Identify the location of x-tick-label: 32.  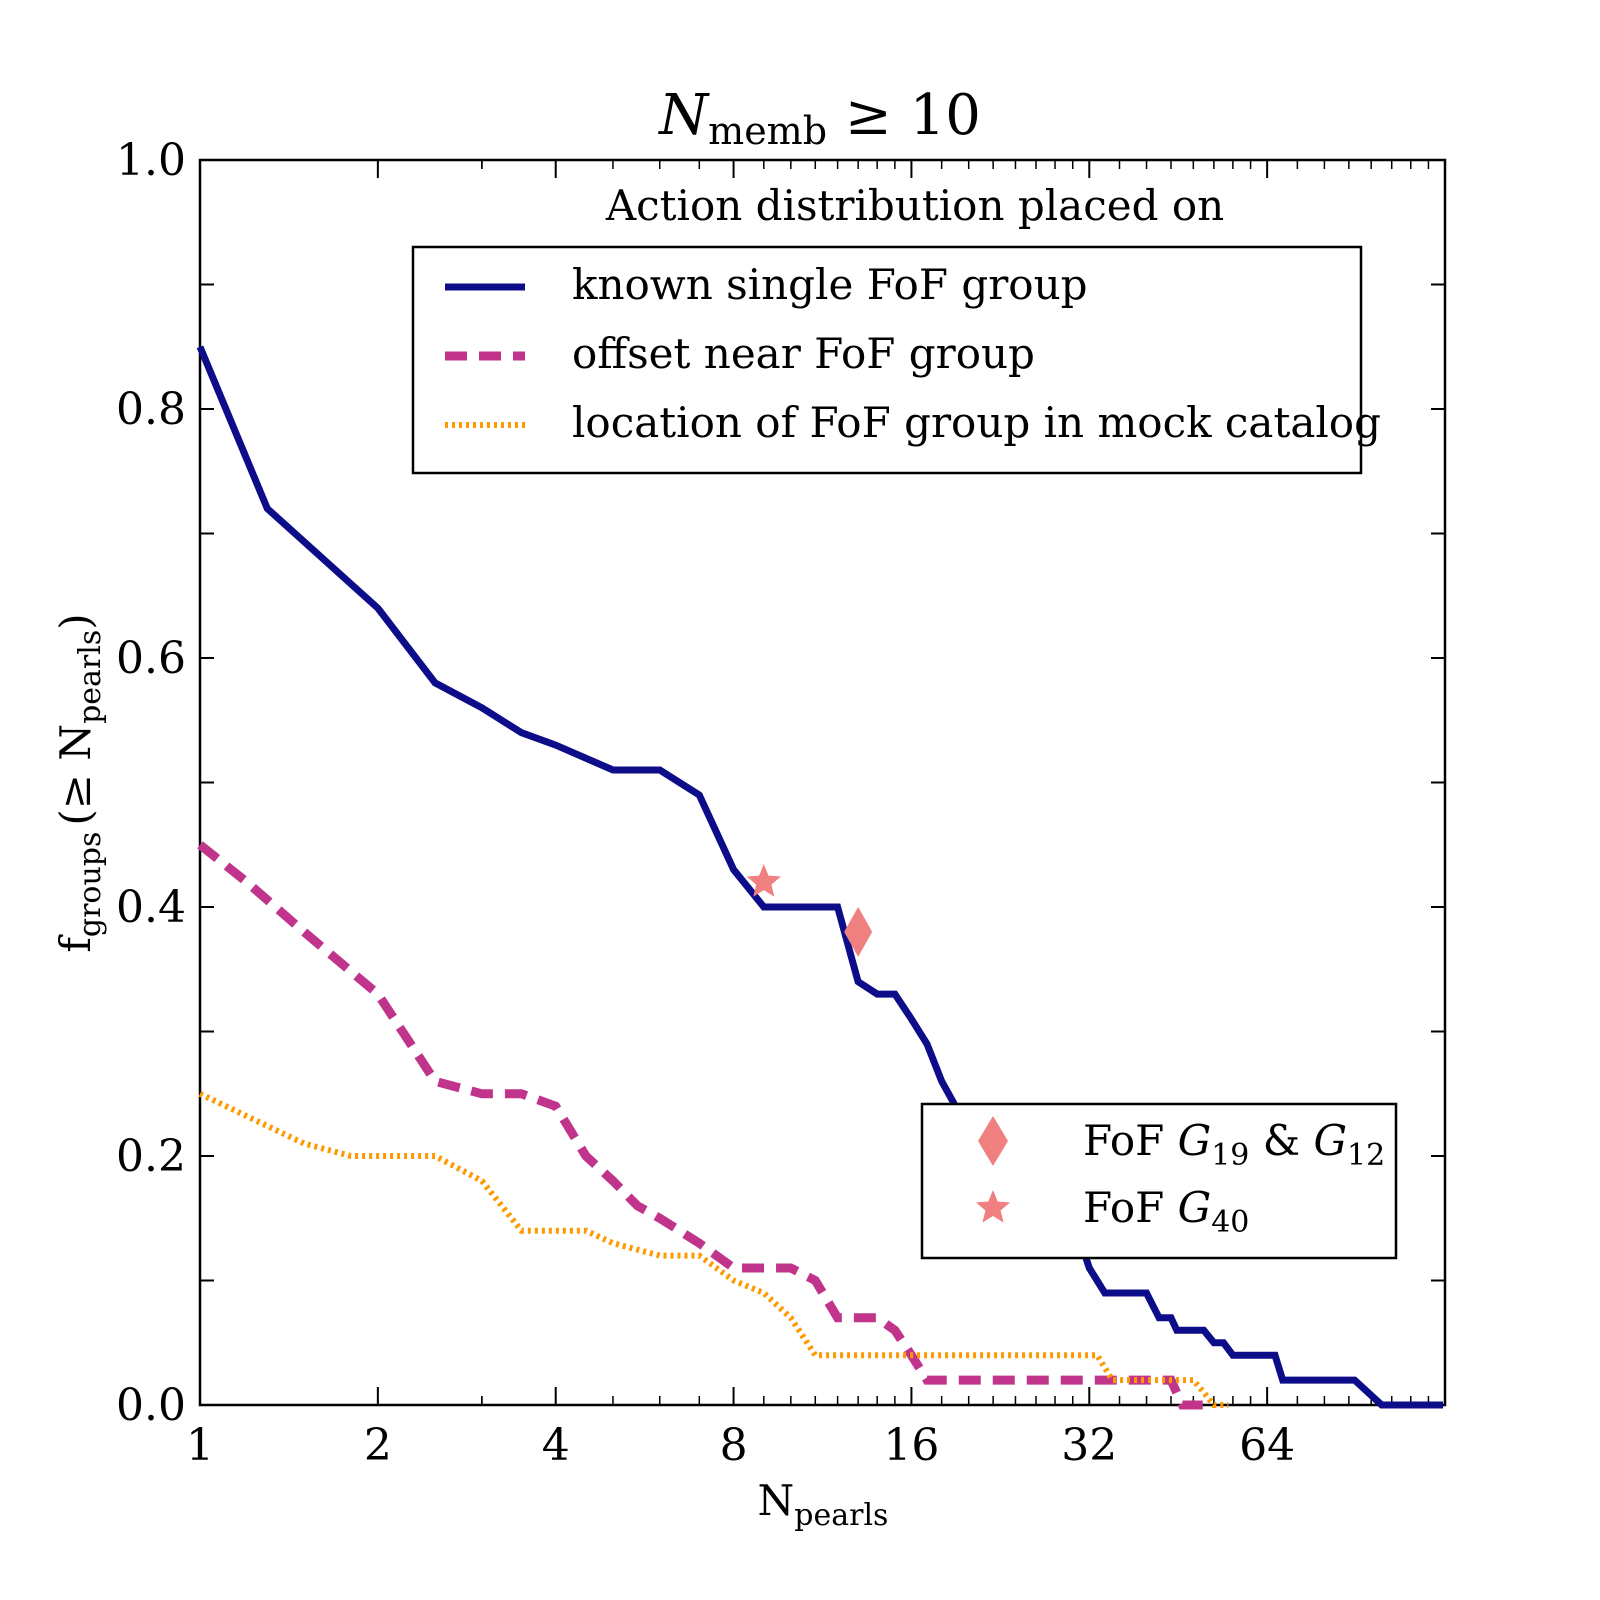
(1089, 1445).